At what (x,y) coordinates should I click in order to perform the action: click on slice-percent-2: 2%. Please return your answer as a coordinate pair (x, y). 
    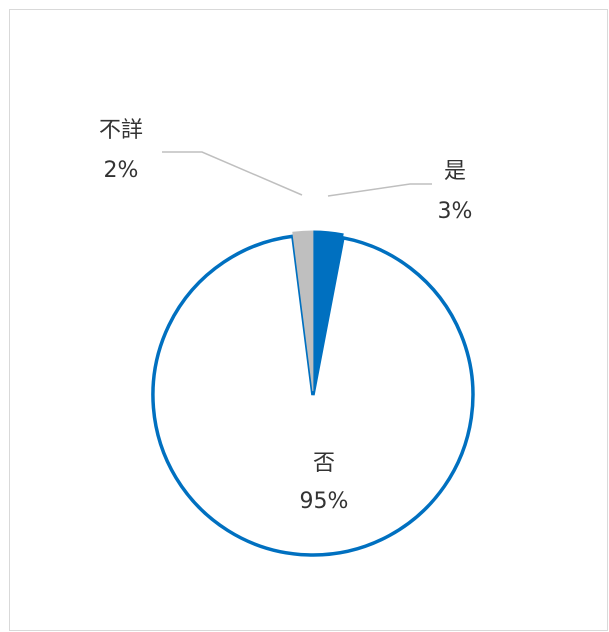
    Looking at the image, I should click on (121, 170).